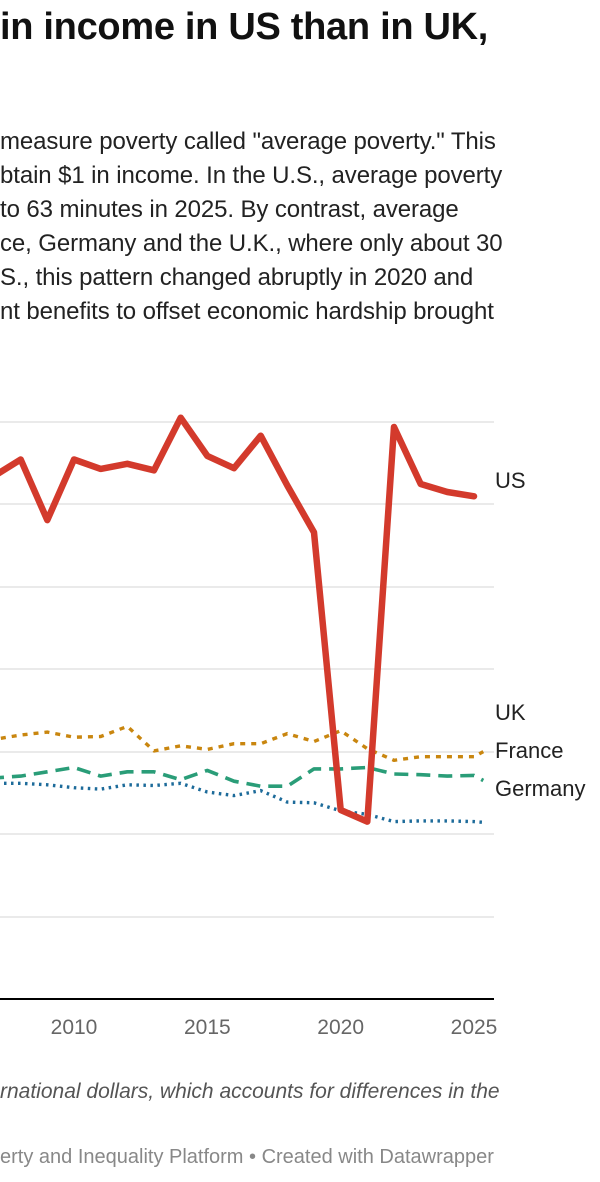  I want to click on series-label-france: France, so click(529, 750).